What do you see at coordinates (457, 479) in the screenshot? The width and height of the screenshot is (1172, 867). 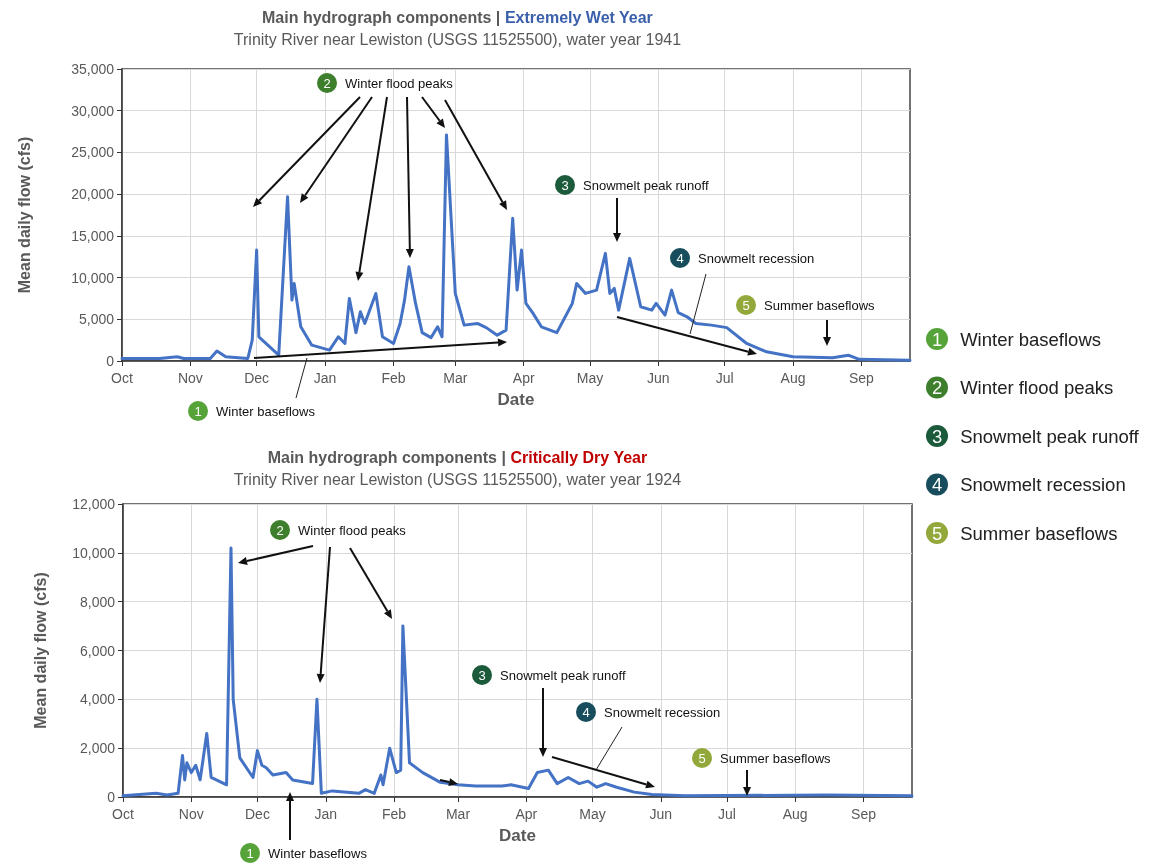 I see `chart-subtitle: Trinity River near Lewiston (USGS 11525500), water year 1924` at bounding box center [457, 479].